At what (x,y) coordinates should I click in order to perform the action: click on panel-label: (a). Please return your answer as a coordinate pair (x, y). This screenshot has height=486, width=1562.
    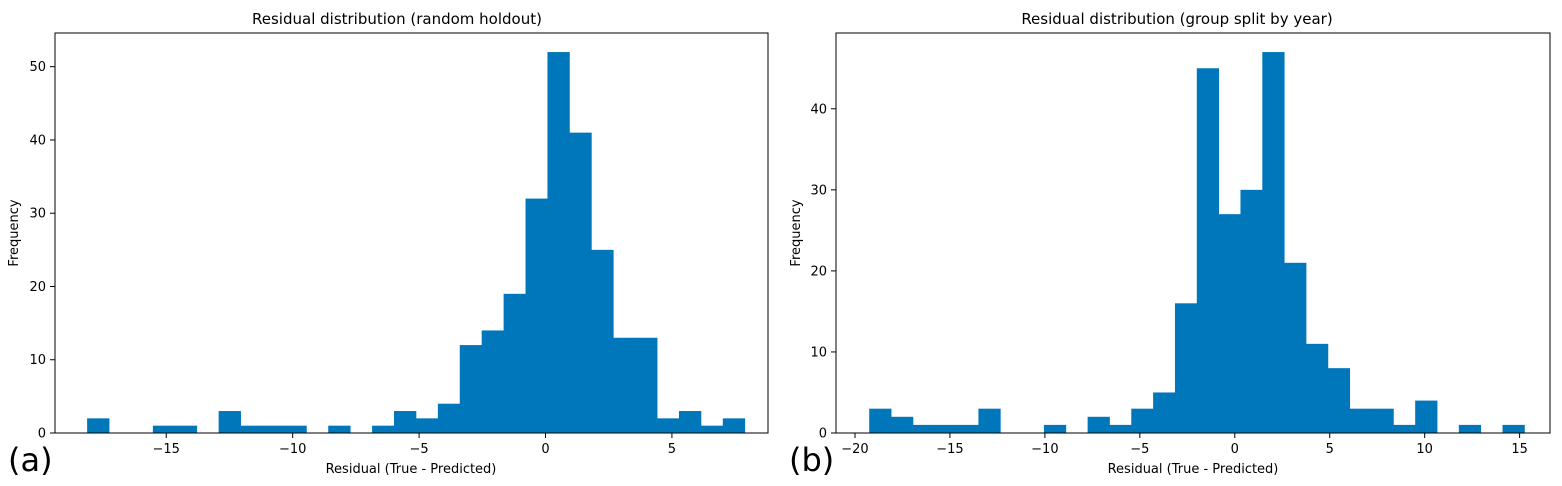
    Looking at the image, I should click on (30, 460).